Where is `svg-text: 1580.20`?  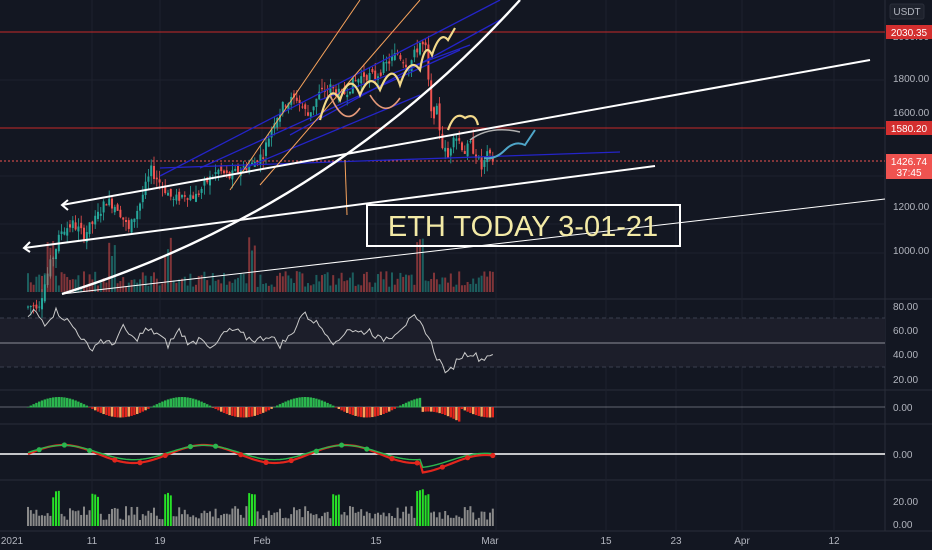 svg-text: 1580.20 is located at coordinates (909, 129).